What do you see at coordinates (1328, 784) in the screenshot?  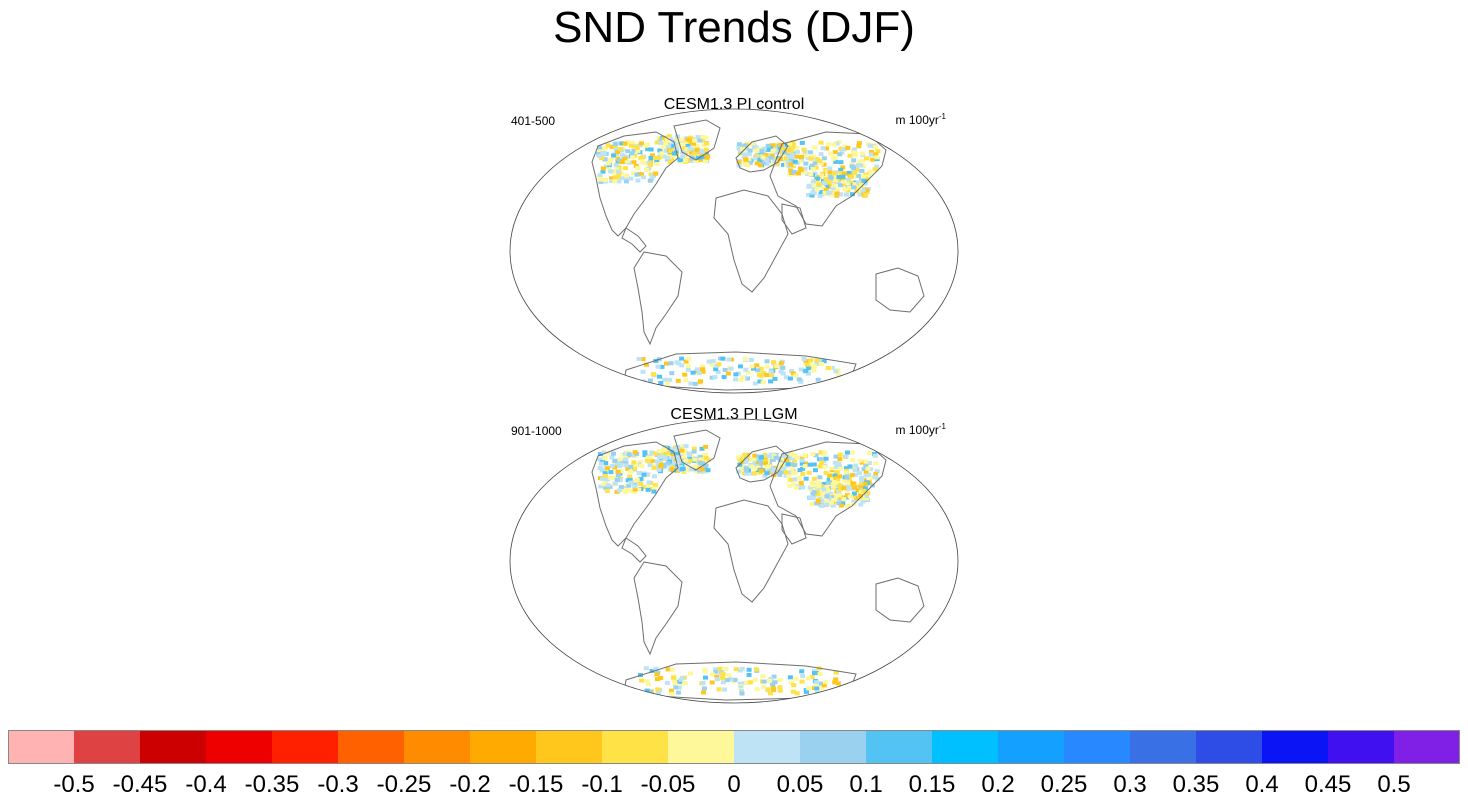 I see `colorbar-tick-label: 0.45` at bounding box center [1328, 784].